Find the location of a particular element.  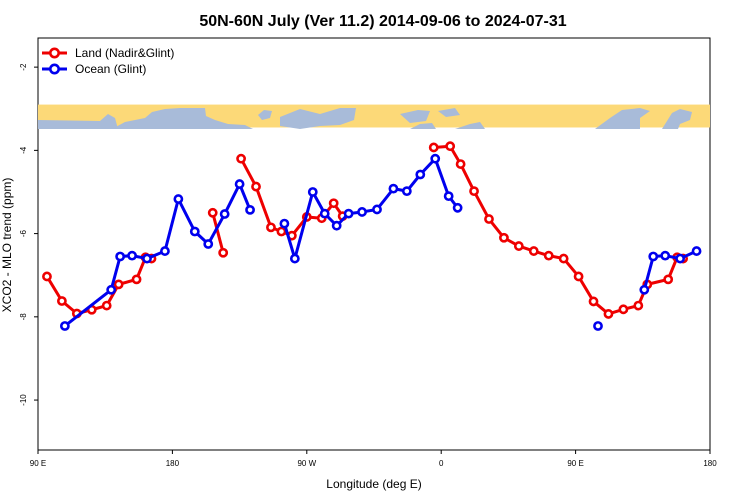

legend-marker-ocean is located at coordinates (54, 69).